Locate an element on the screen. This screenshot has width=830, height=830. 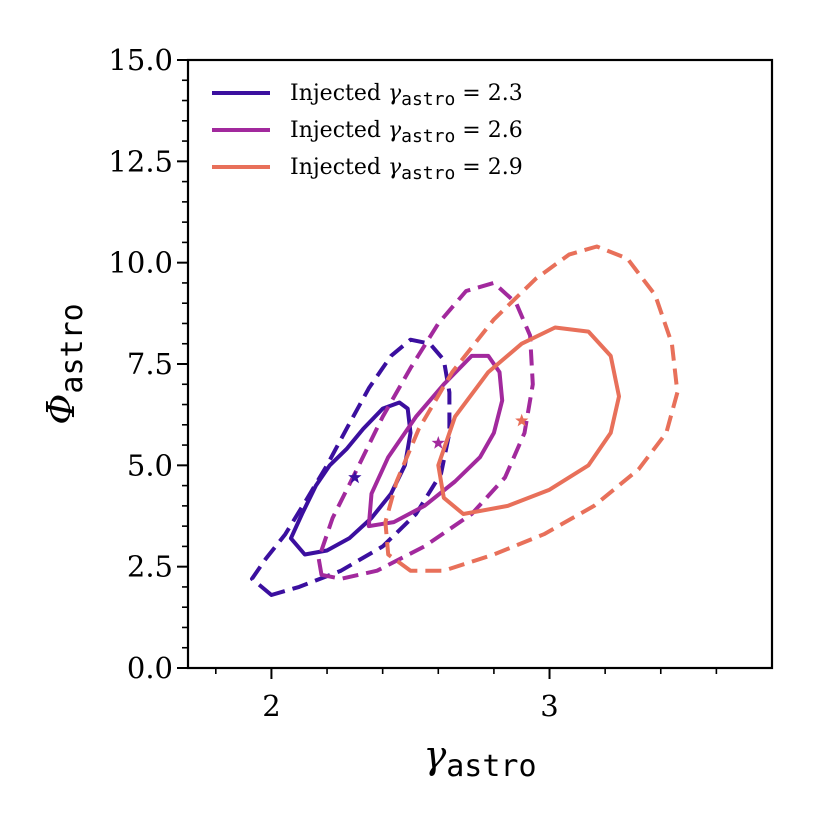
x-tick-label: 2 is located at coordinates (271, 706).